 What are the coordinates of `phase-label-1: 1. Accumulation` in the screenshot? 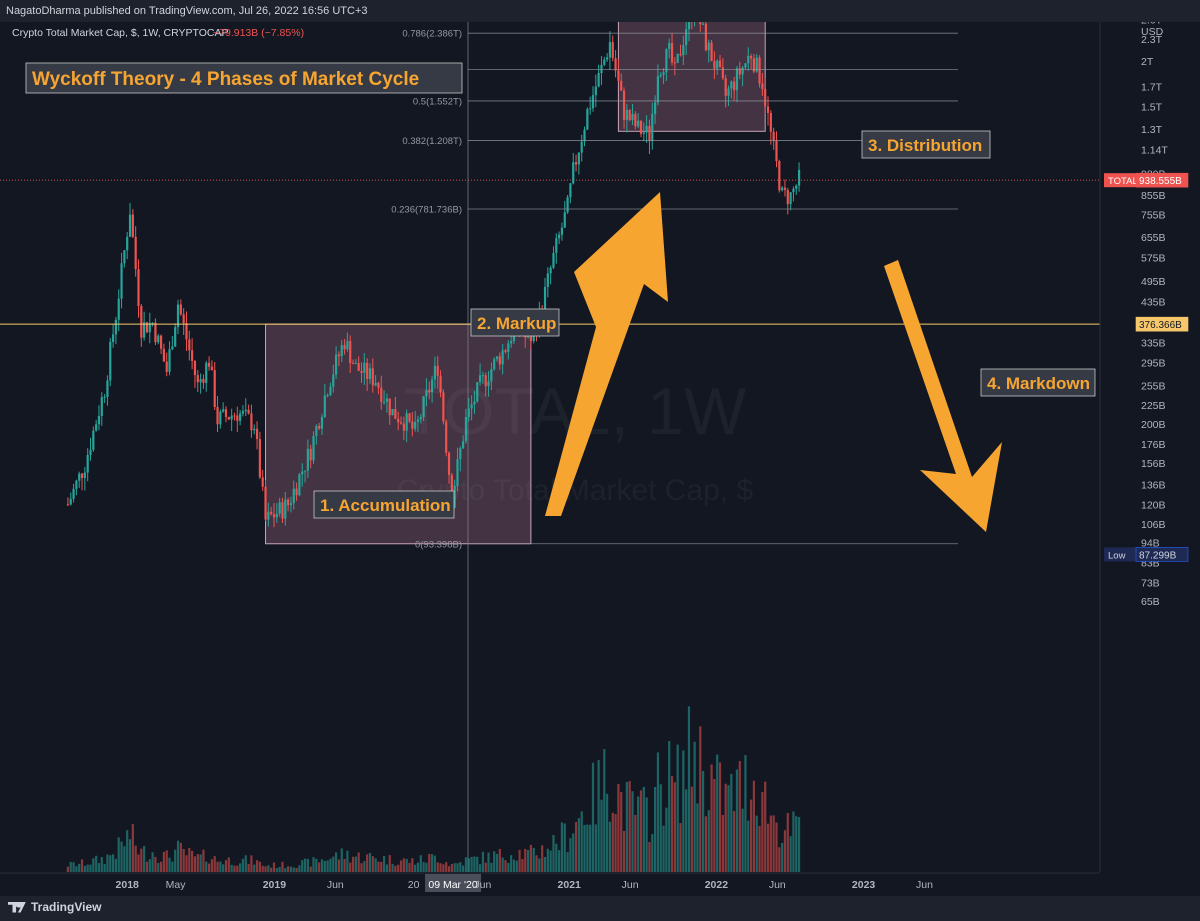 It's located at (384, 504).